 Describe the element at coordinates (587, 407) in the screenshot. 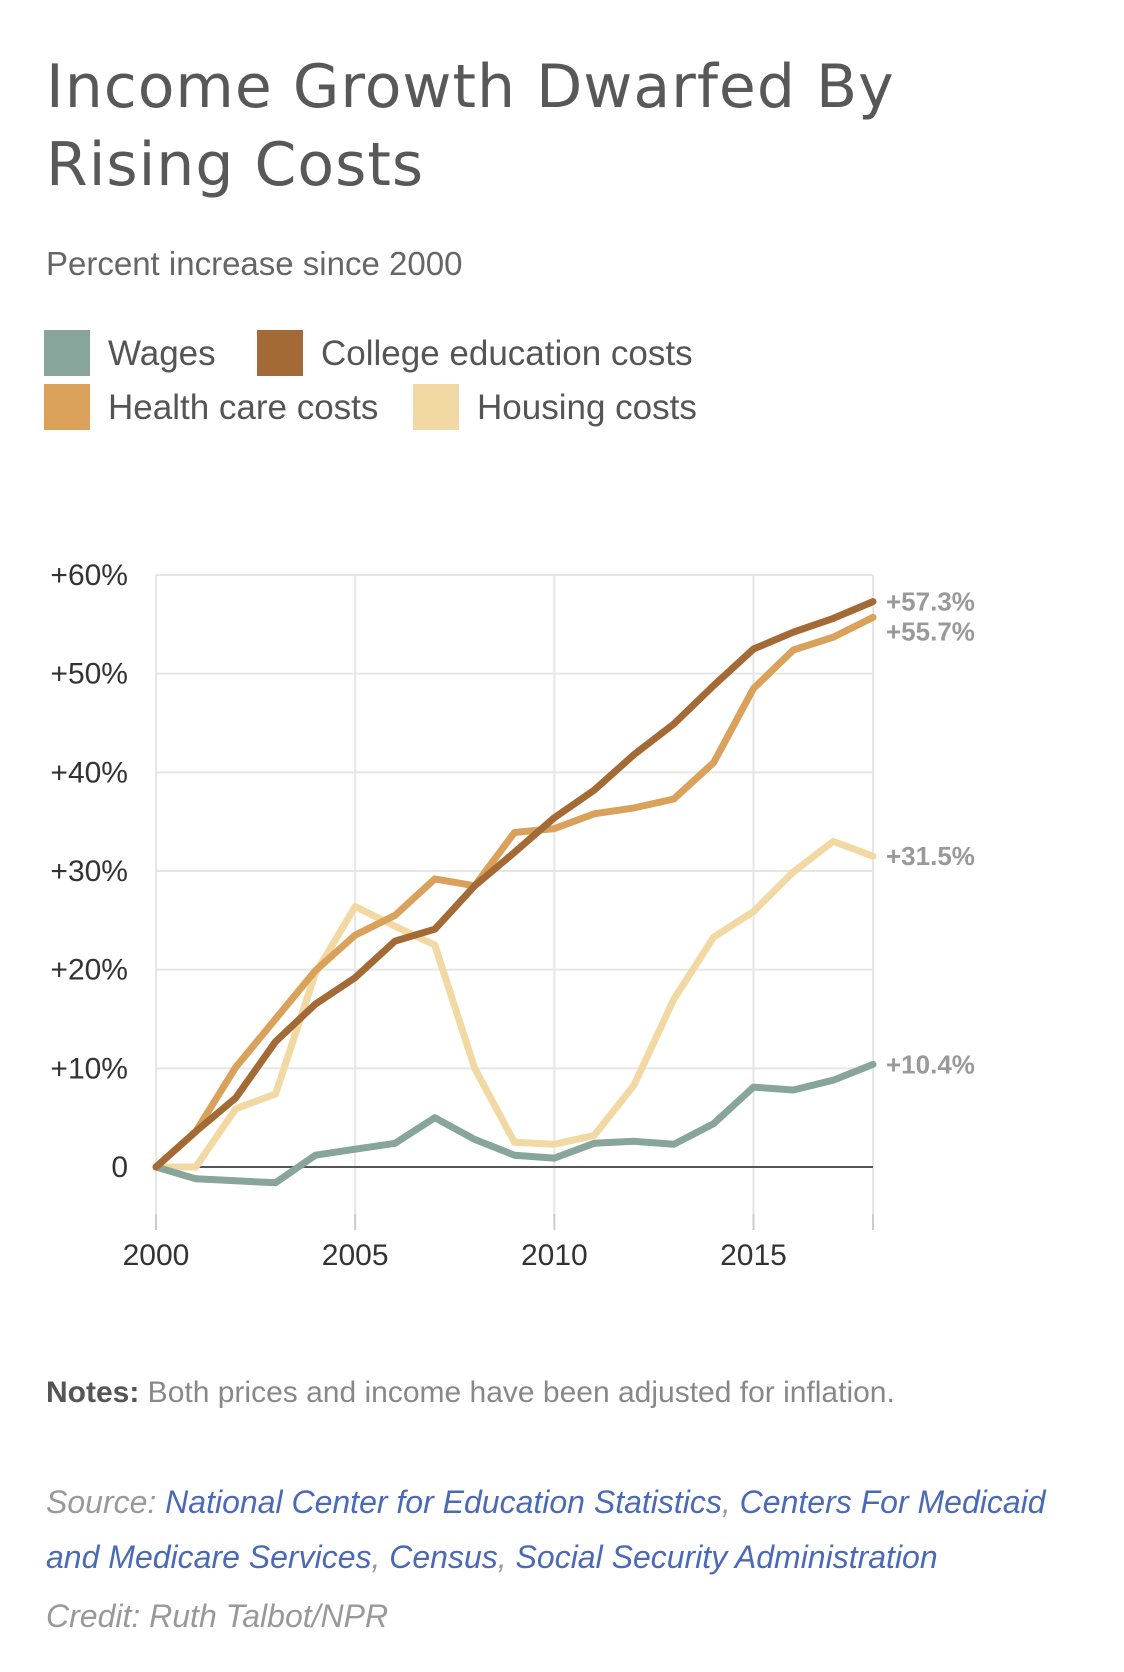

I see `legend-label-housing: Housing costs` at that location.